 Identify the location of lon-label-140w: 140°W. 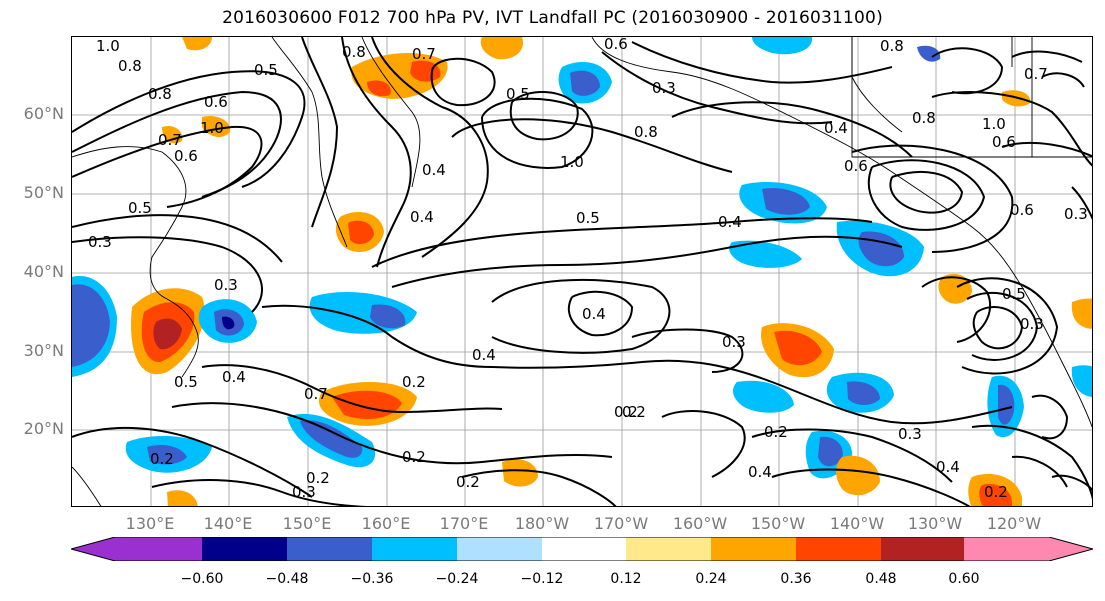
(857, 523).